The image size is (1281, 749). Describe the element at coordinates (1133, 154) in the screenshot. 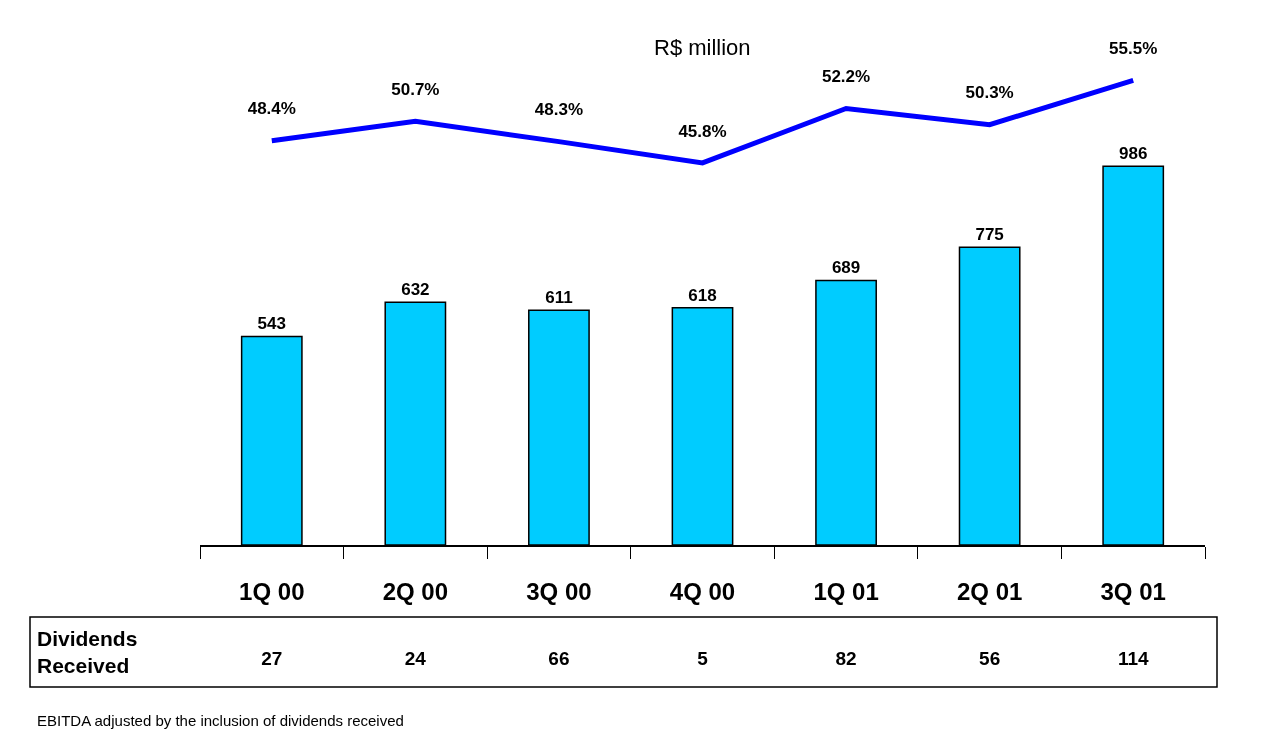

I see `data-label: 986` at that location.